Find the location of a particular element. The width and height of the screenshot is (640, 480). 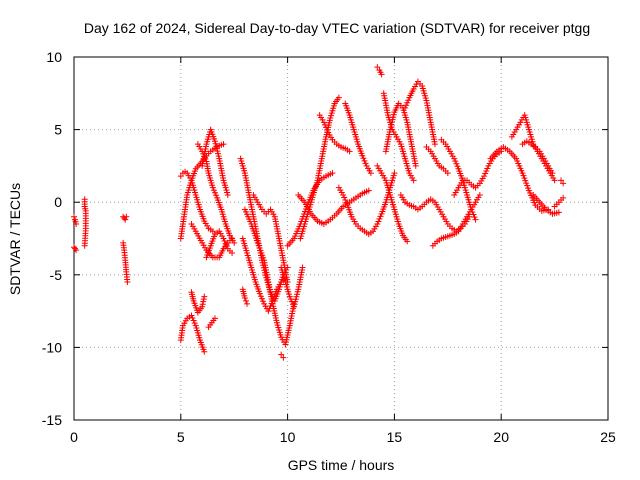

y-tick-label: 10 is located at coordinates (54, 57).